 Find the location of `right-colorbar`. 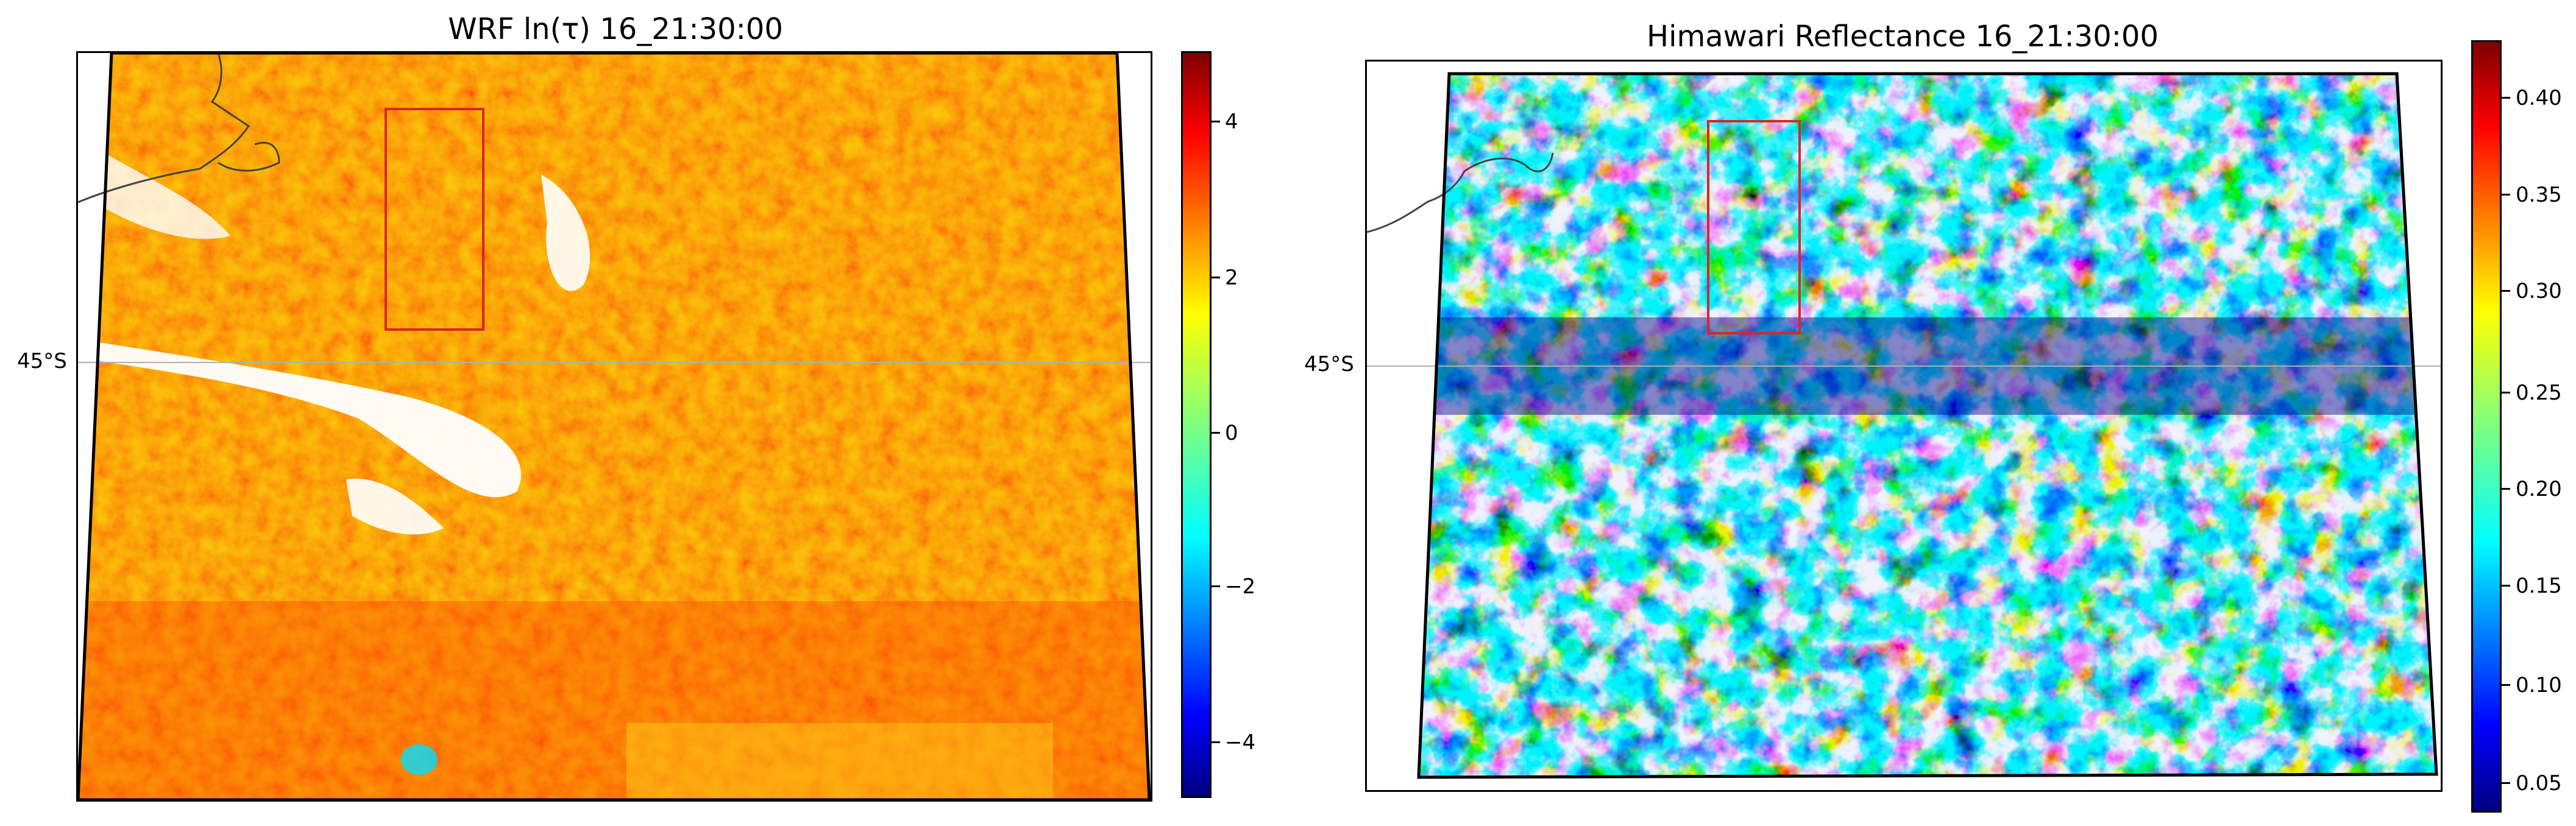

right-colorbar is located at coordinates (2487, 426).